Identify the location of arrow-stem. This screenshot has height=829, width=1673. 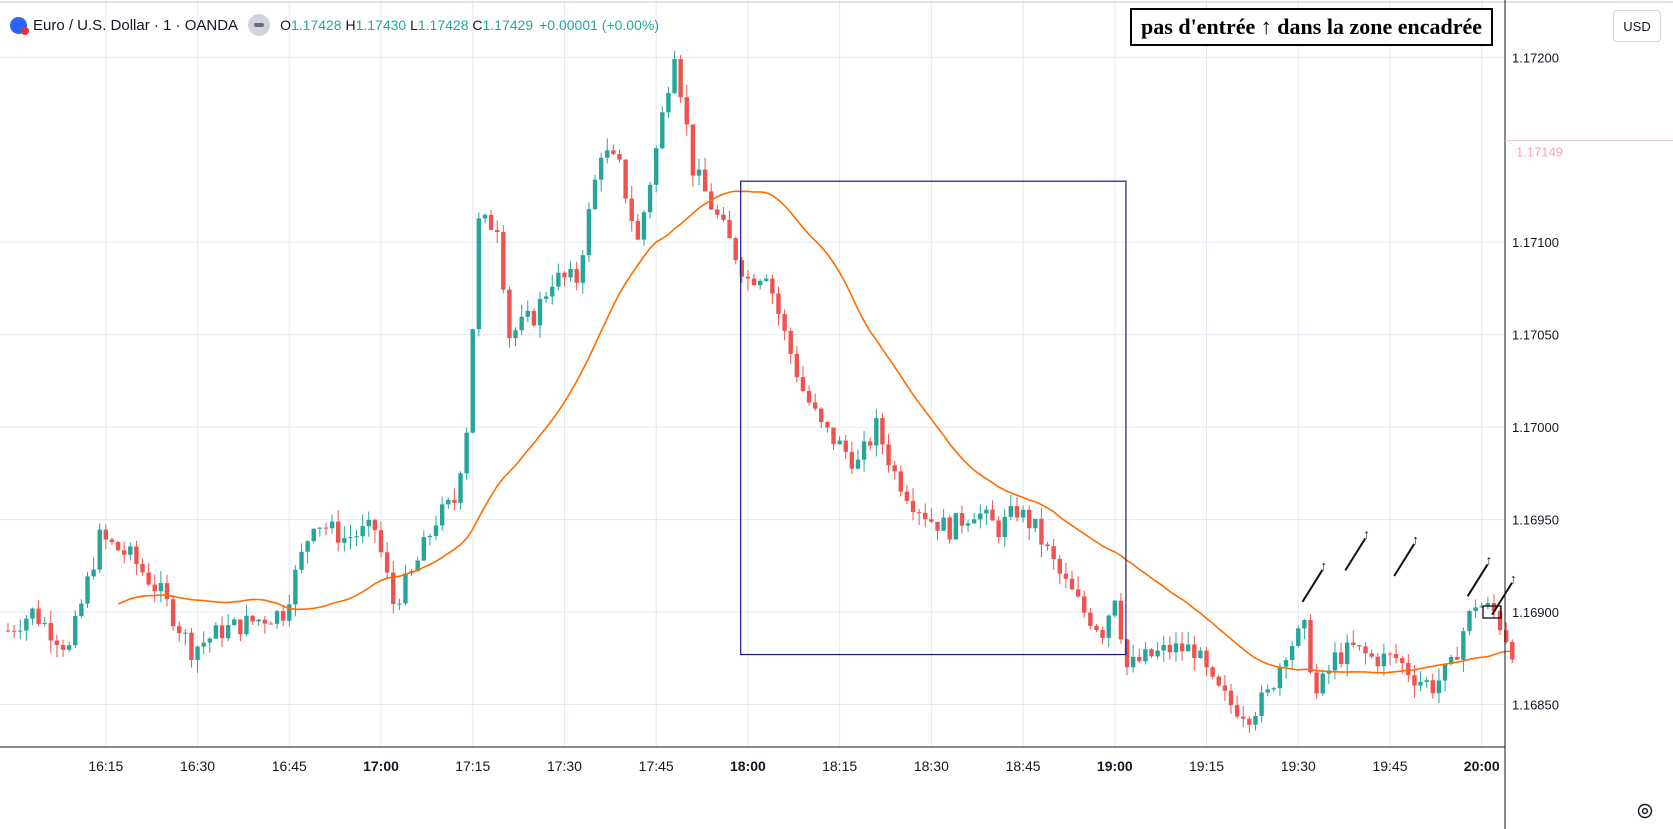
(1477, 580).